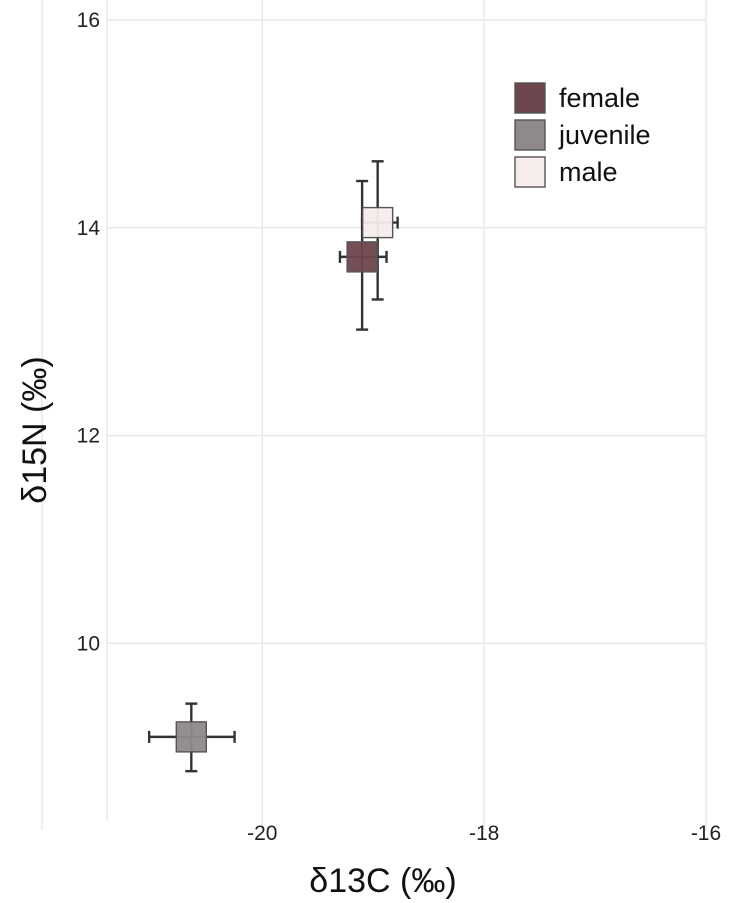 The width and height of the screenshot is (731, 903). What do you see at coordinates (262, 833) in the screenshot?
I see `x-tick-label: -20` at bounding box center [262, 833].